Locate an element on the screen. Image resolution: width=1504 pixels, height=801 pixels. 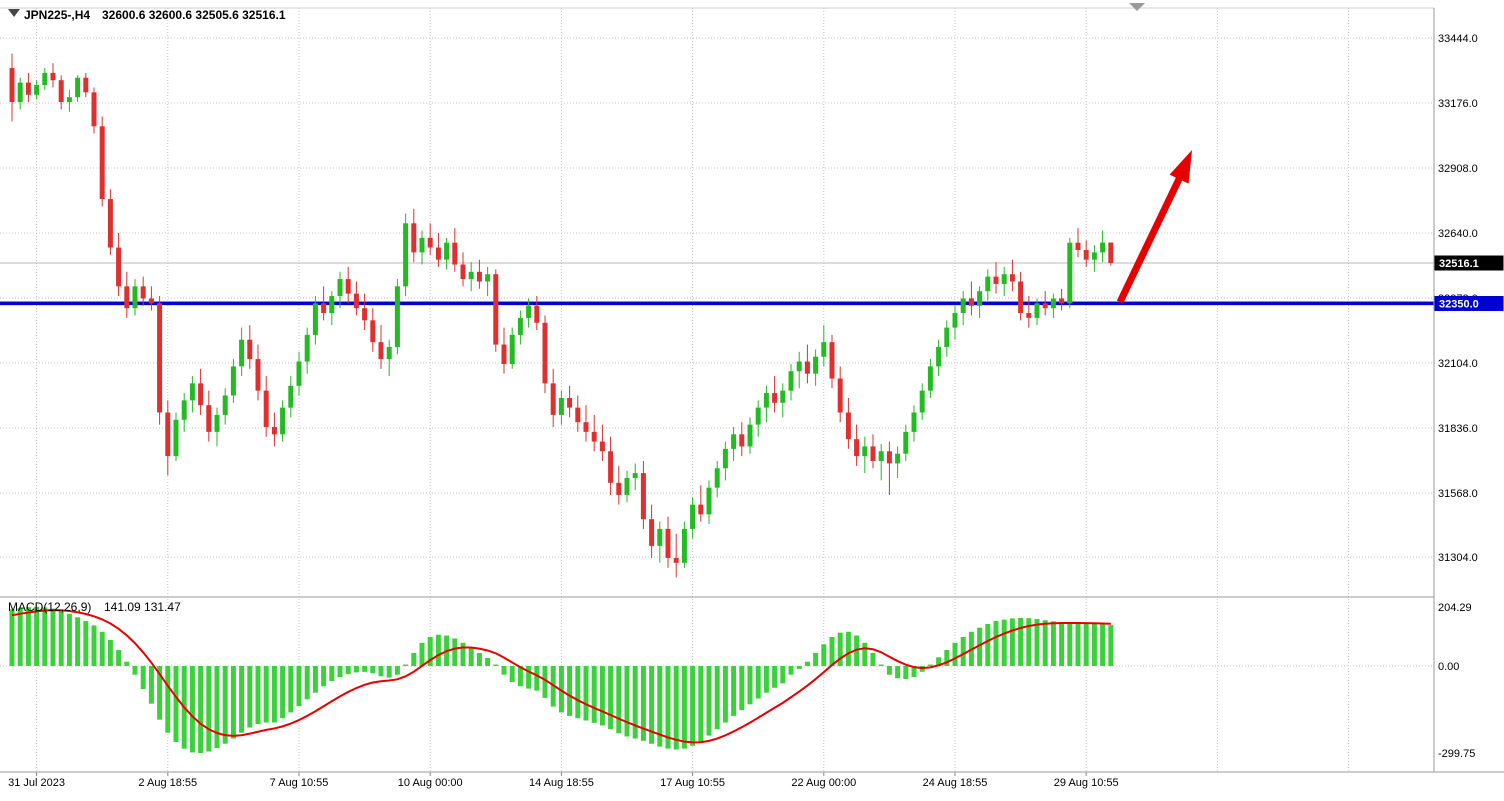
up-arrow-annotation is located at coordinates (1150, 239).